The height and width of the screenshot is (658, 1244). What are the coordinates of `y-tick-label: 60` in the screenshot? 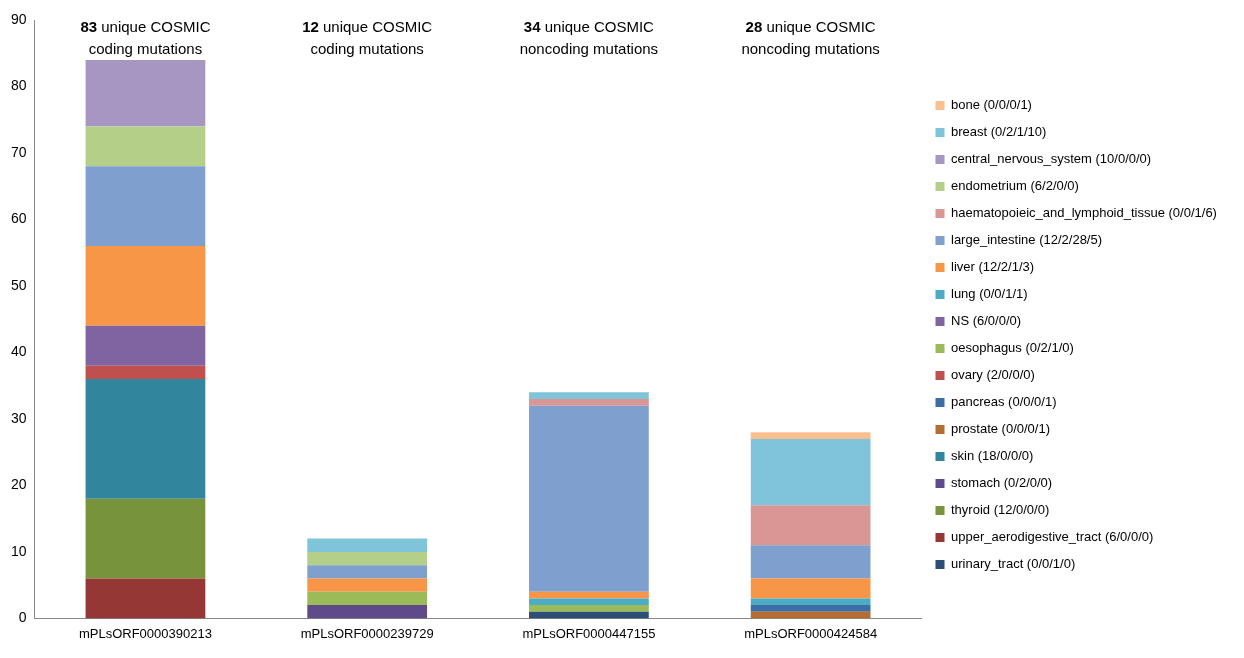 It's located at (18, 218).